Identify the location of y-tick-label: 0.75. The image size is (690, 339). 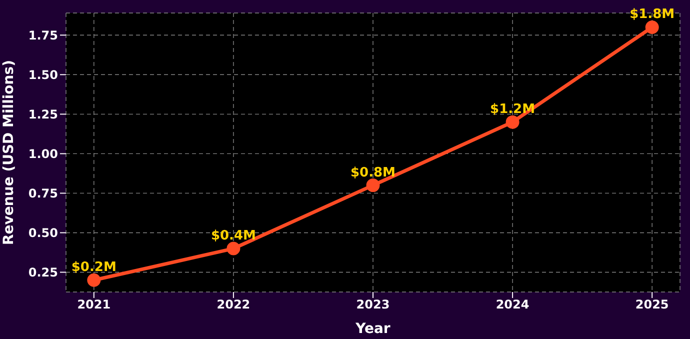
(43, 193).